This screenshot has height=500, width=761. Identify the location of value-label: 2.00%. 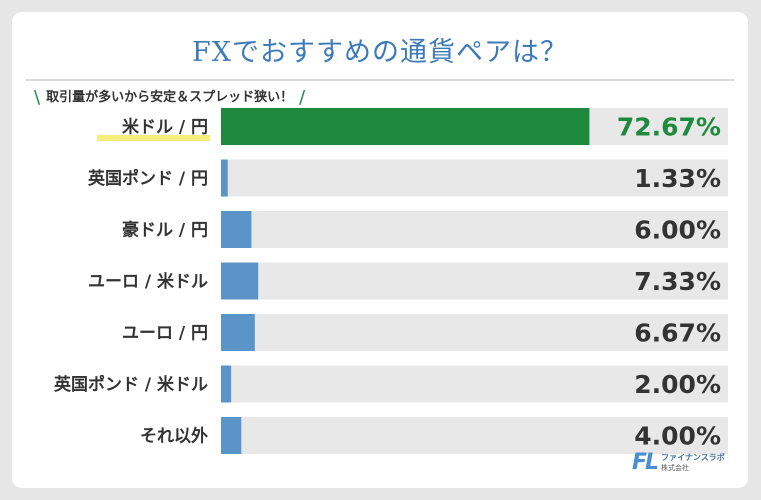
(677, 384).